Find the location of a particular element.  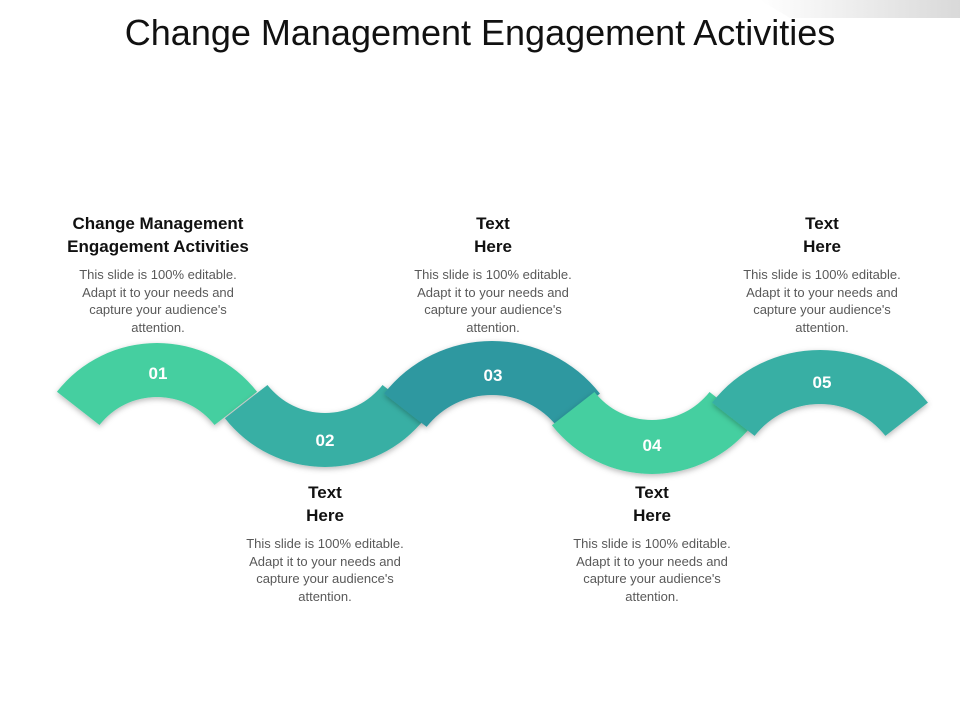

step-1-arc-segment is located at coordinates (157, 384).